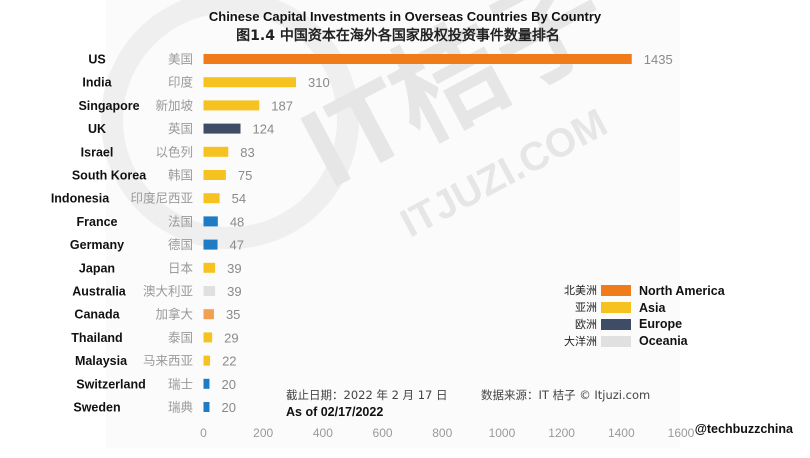 The image size is (810, 458). I want to click on category-label-uk: UK, so click(97, 129).